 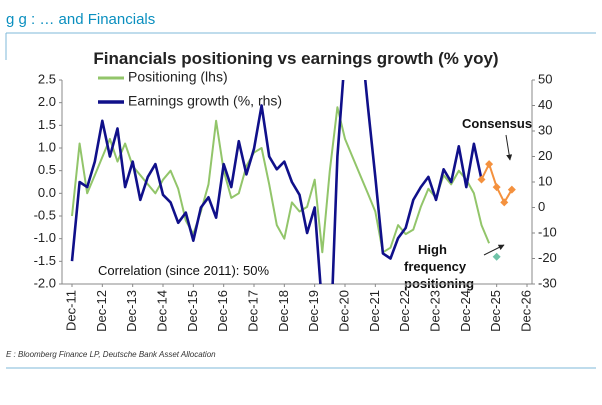 I want to click on legend-label: Positioning (lhs), so click(x=178, y=77).